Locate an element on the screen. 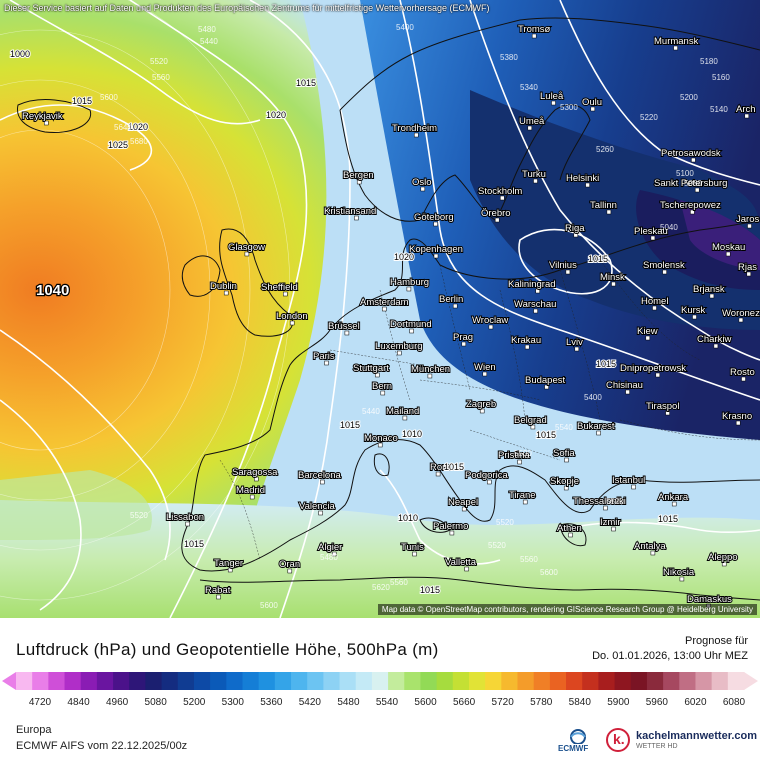 The image size is (760, 760). city-sheffield: Sheffield is located at coordinates (279, 289).